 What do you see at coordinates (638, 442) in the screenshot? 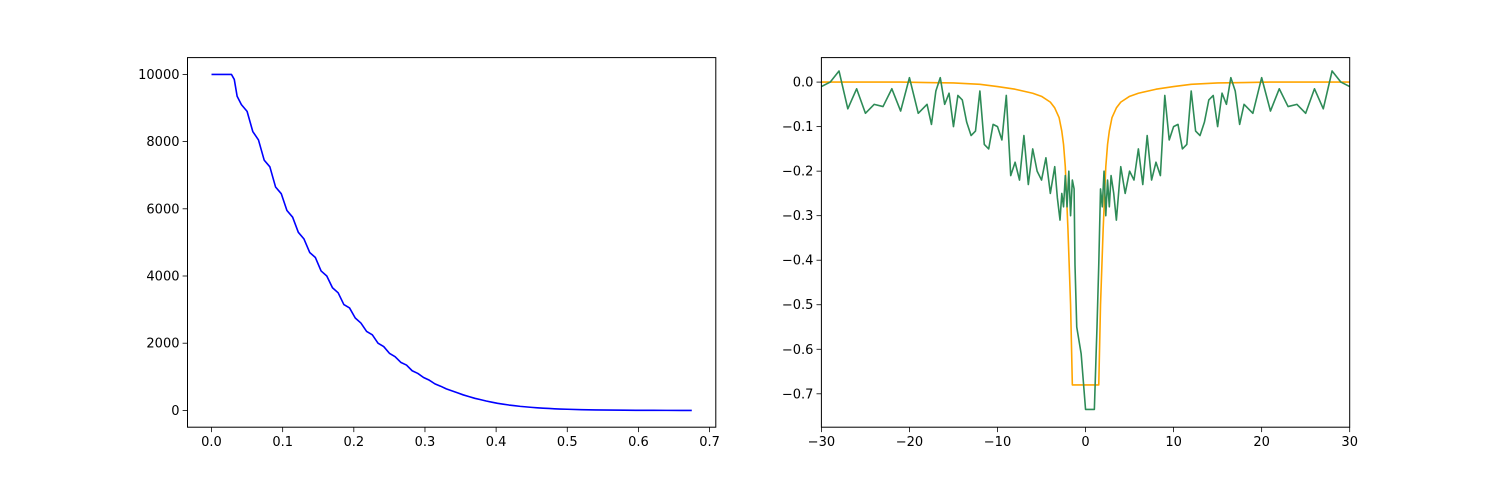
I see `left-chart-x-tick-label: 0.6` at bounding box center [638, 442].